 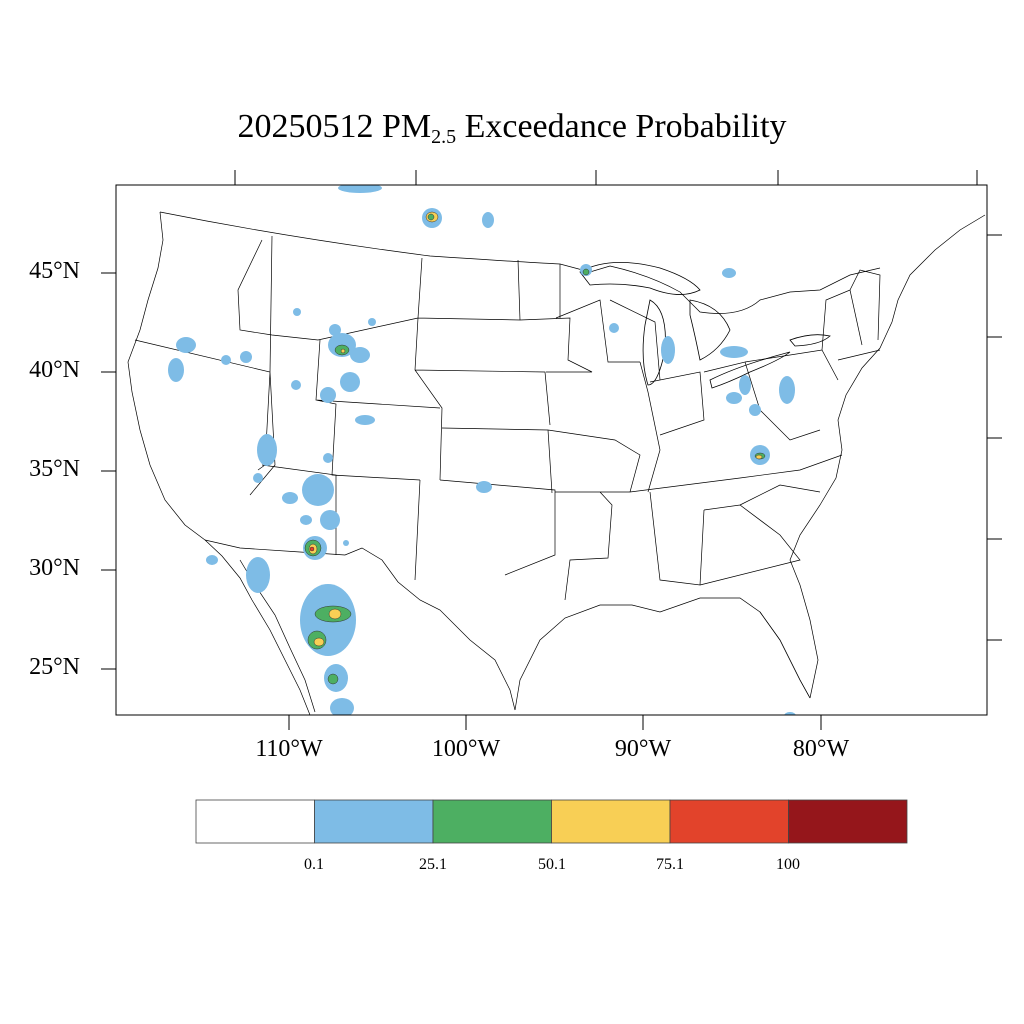 I want to click on lat-label-45: 45°N, so click(x=54, y=271).